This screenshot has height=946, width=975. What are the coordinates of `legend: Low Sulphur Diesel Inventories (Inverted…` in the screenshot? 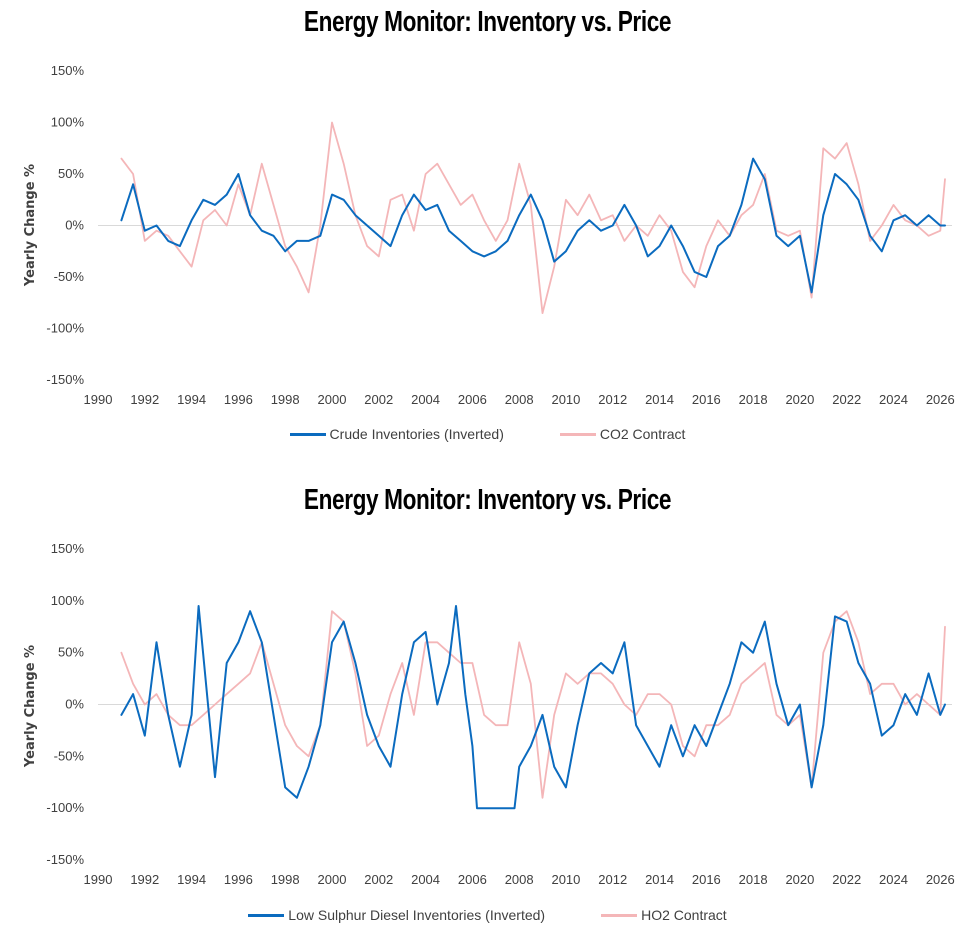 It's located at (487, 915).